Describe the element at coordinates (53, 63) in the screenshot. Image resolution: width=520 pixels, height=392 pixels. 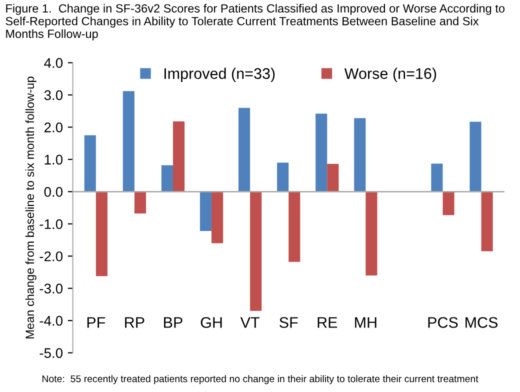
I see `y-tick-label: 4.0` at that location.